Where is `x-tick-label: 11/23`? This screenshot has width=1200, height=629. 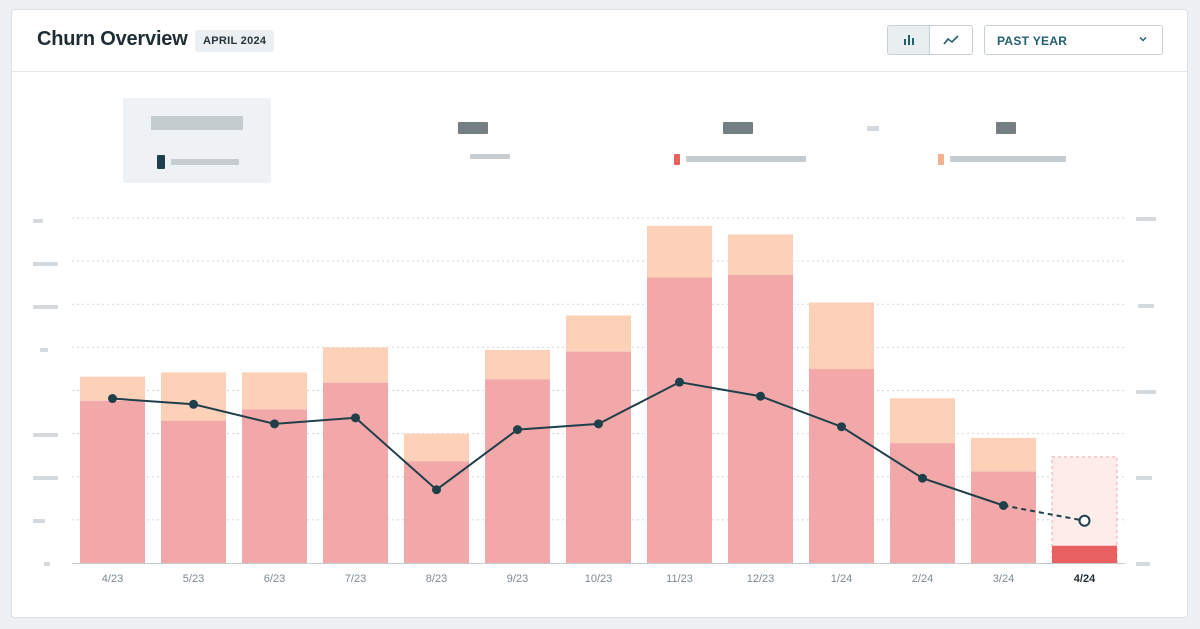 x-tick-label: 11/23 is located at coordinates (679, 579).